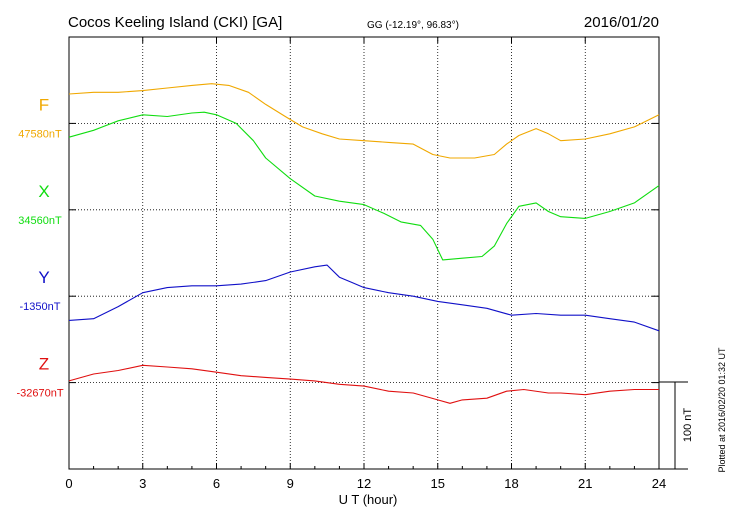 Image resolution: width=730 pixels, height=520 pixels. Describe the element at coordinates (39, 394) in the screenshot. I see `series-baseline-z: -32670nT` at that location.